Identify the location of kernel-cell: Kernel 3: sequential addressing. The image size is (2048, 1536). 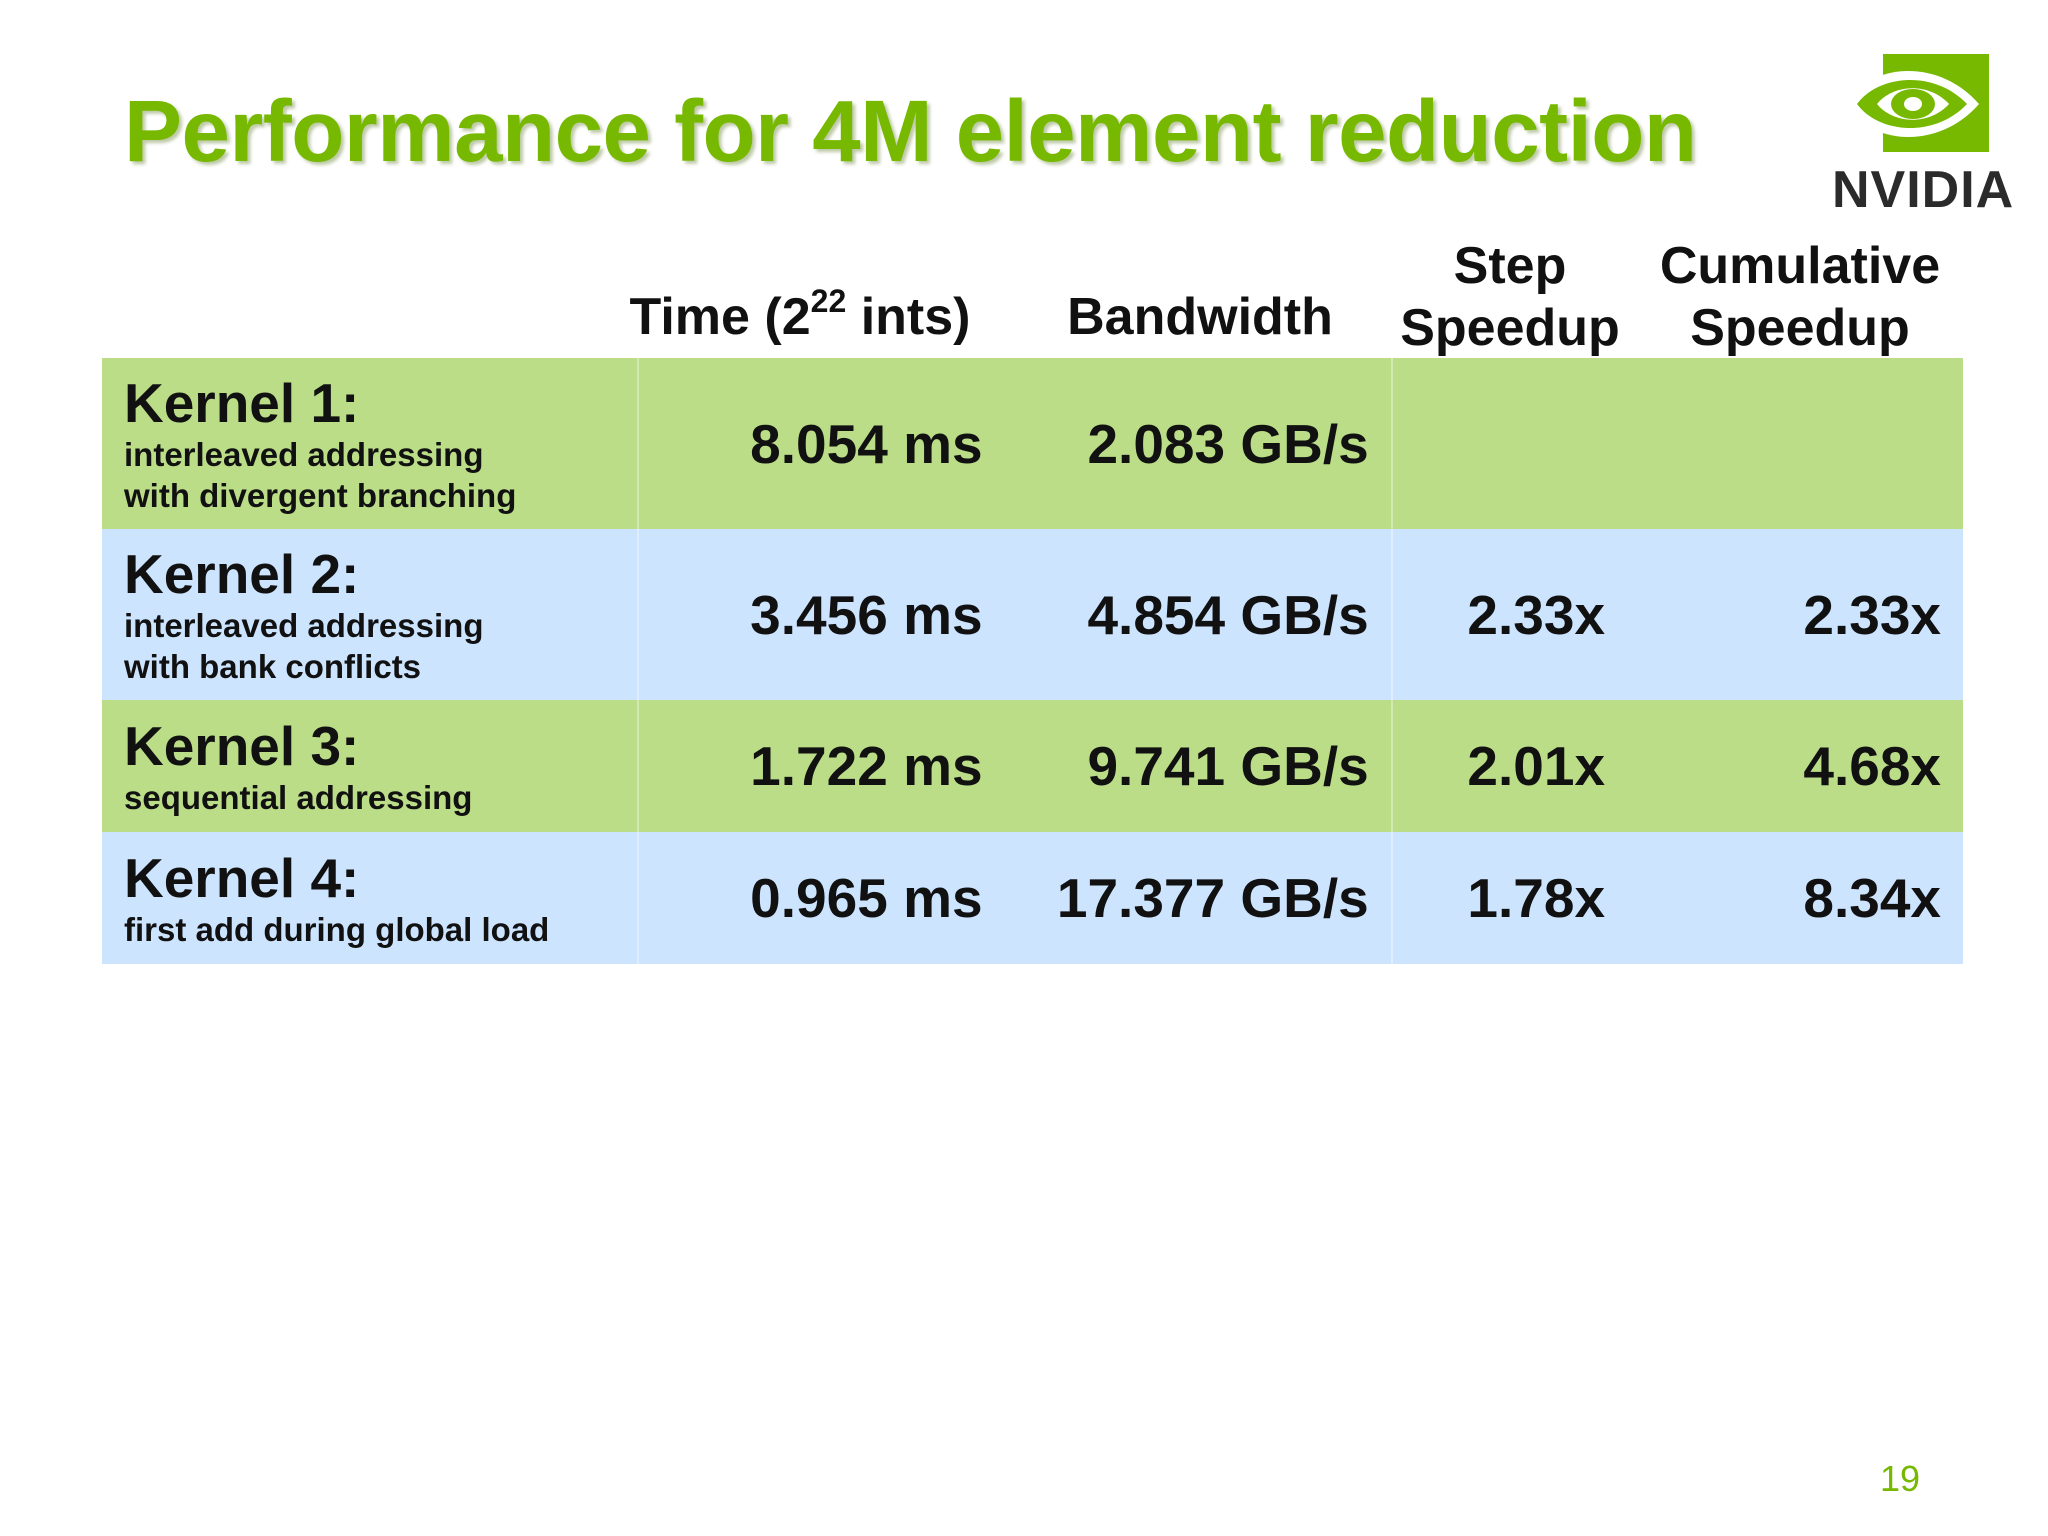
(371, 766).